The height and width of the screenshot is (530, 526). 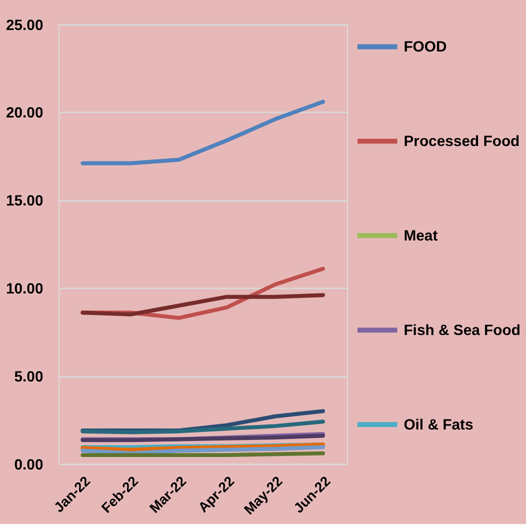 I want to click on legend-label: Processed Food, so click(x=462, y=142).